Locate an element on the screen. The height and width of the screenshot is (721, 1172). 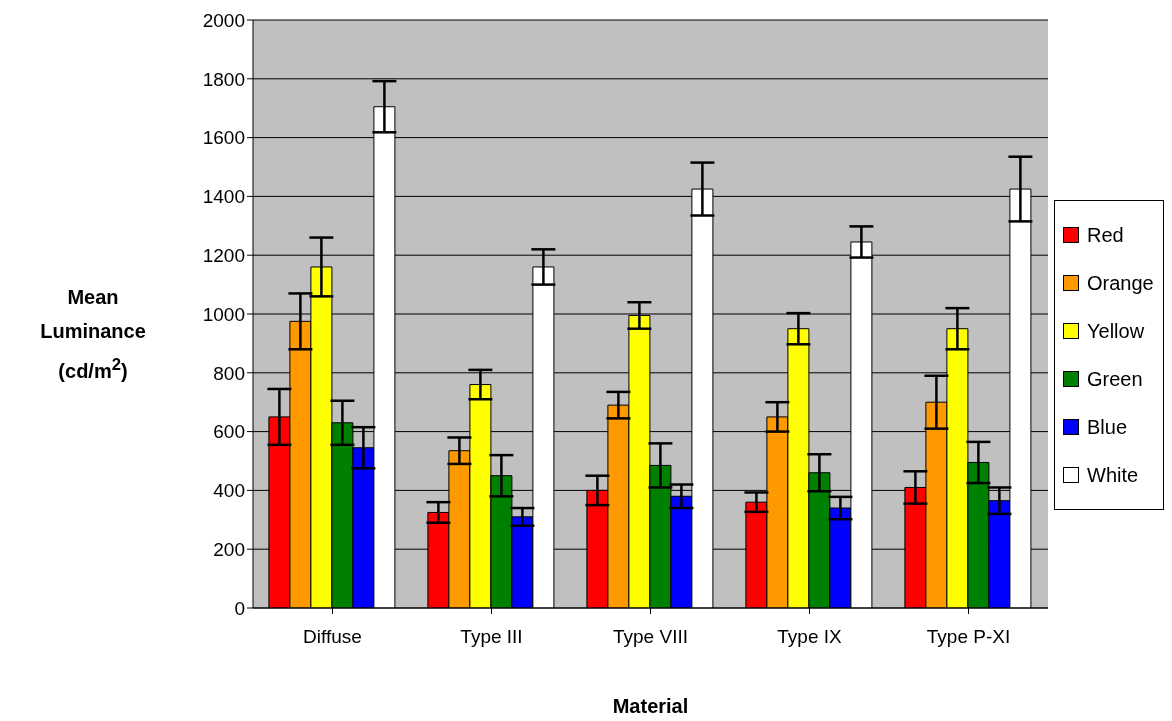
x-axis-title: Material is located at coordinates (650, 706).